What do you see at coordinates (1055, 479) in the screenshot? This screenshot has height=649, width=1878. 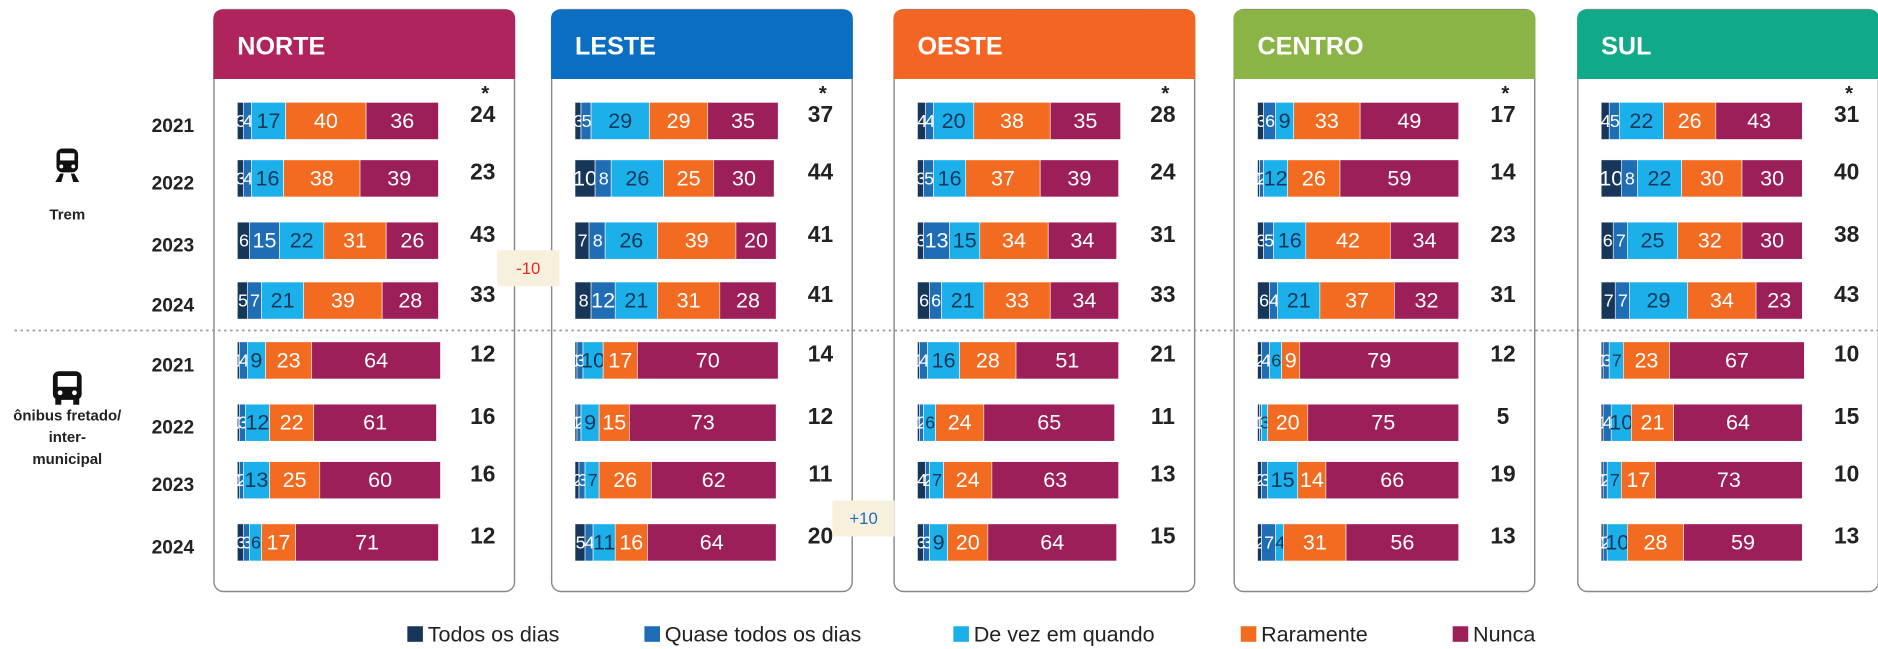 I see `segment-label: 63` at bounding box center [1055, 479].